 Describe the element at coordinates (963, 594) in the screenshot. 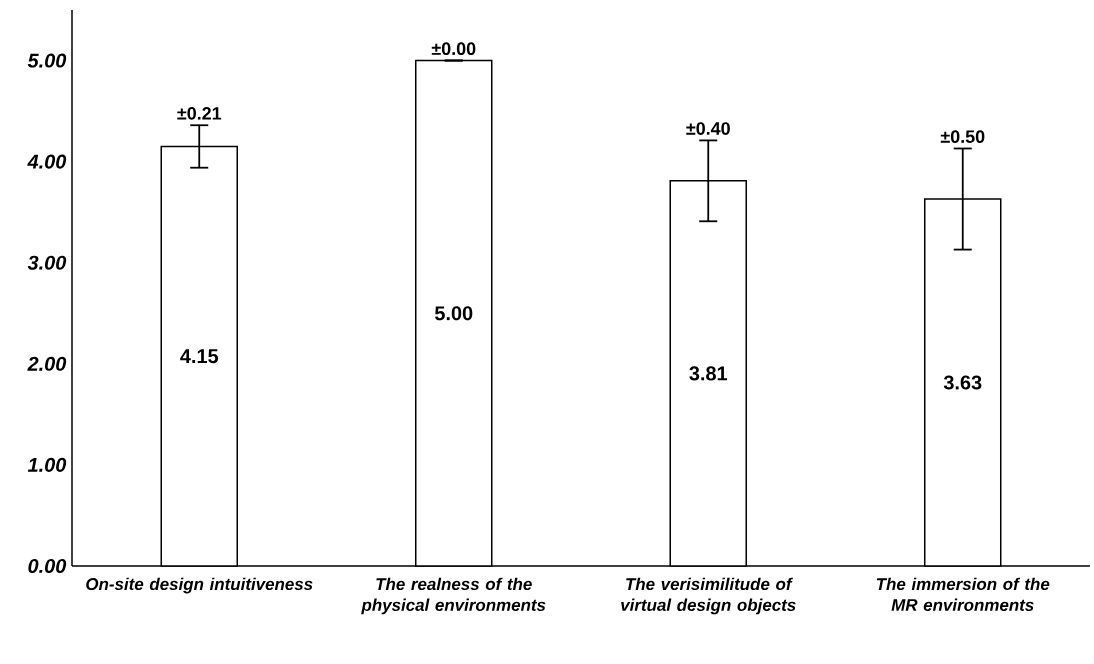

I see `x-tick-label: The immersion of the MR environments` at that location.